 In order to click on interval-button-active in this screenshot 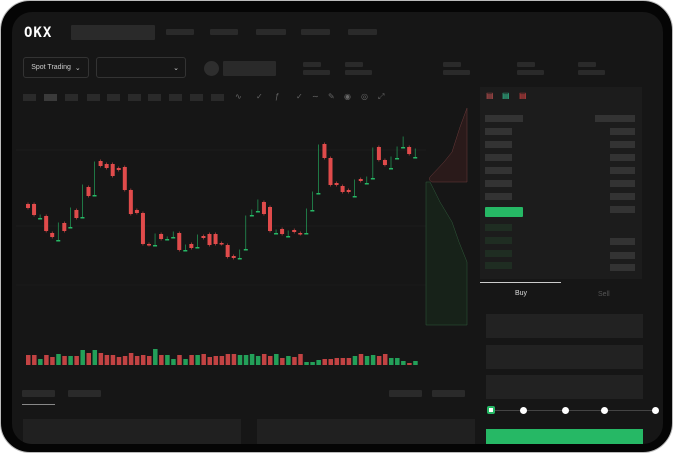, I will do `click(50, 97)`.